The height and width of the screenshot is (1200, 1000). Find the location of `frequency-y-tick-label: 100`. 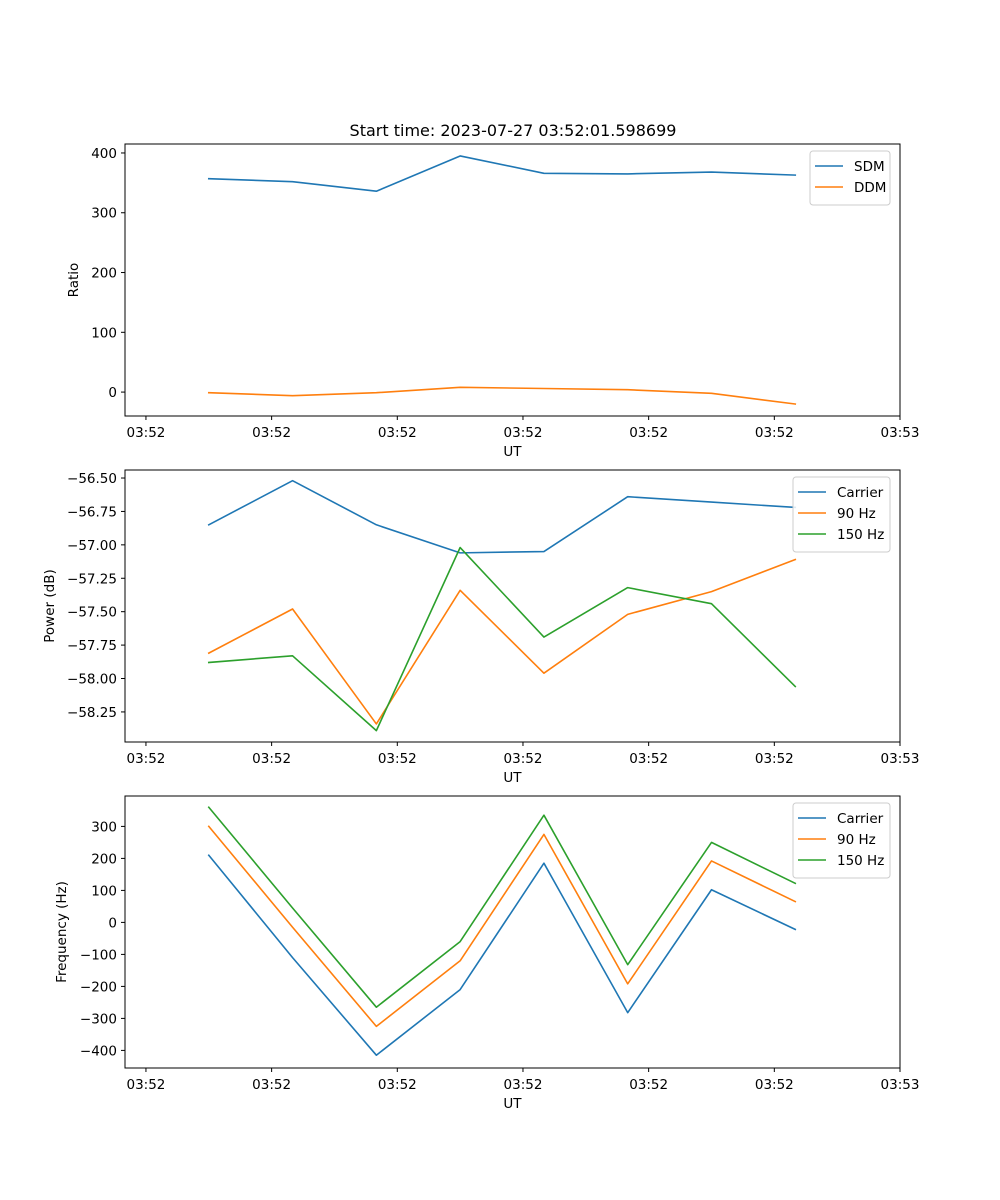

frequency-y-tick-label: 100 is located at coordinates (104, 891).